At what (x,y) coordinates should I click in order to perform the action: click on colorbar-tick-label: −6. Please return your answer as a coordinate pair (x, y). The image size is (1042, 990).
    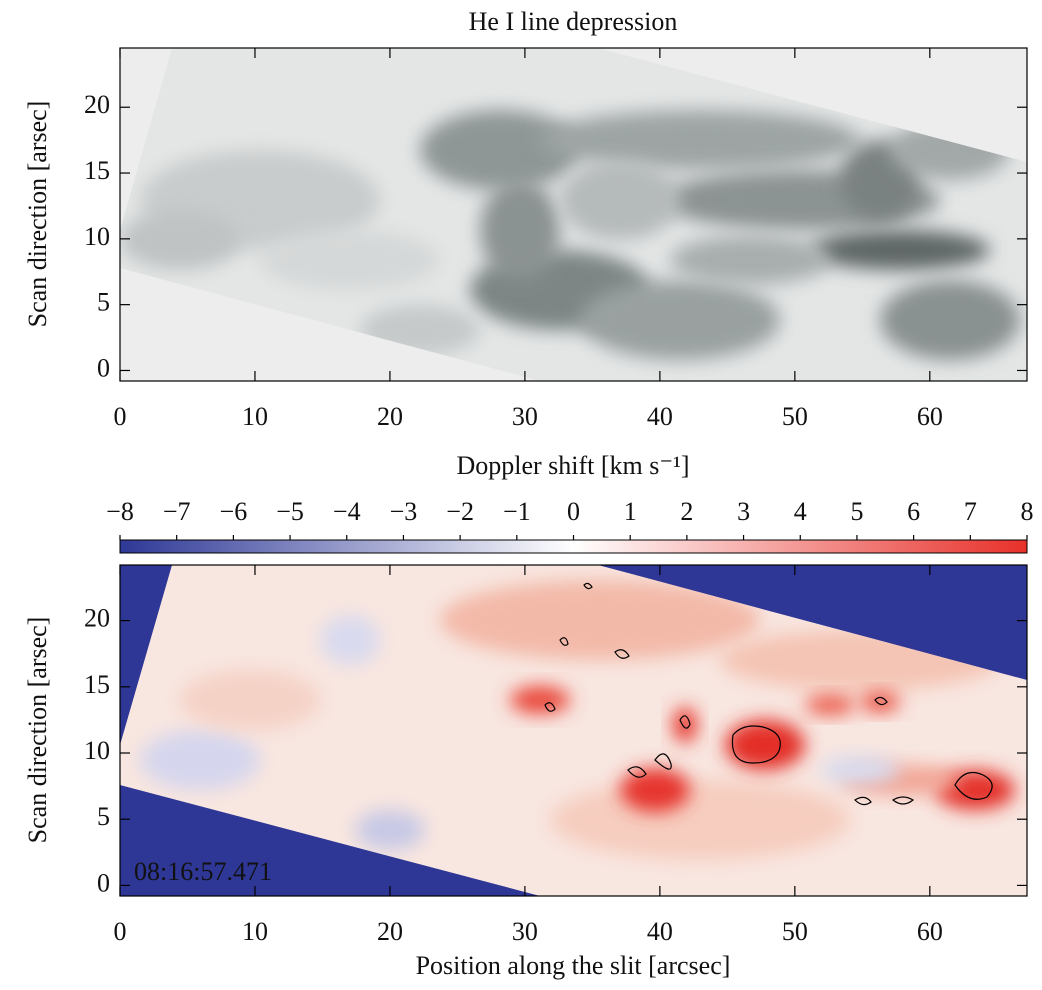
    Looking at the image, I should click on (234, 511).